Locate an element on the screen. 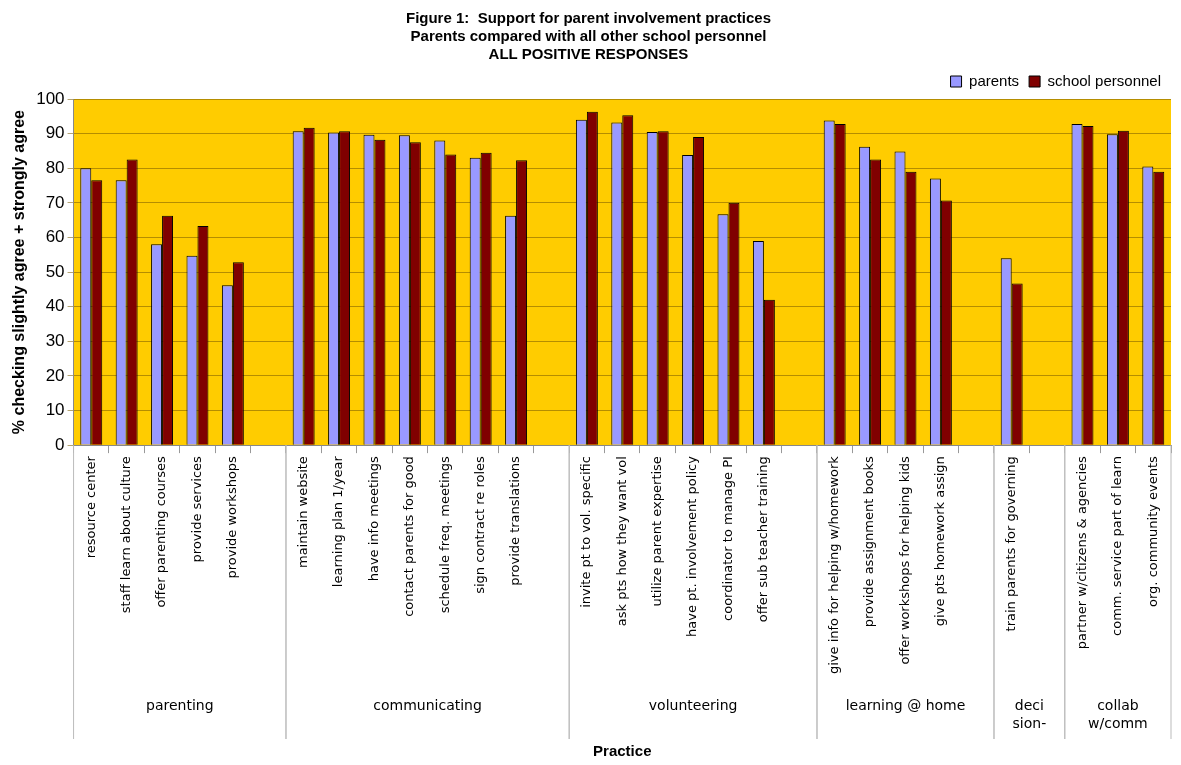 Image resolution: width=1181 pixels, height=765 pixels. x-tick-label: give pts homework assign is located at coordinates (940, 541).